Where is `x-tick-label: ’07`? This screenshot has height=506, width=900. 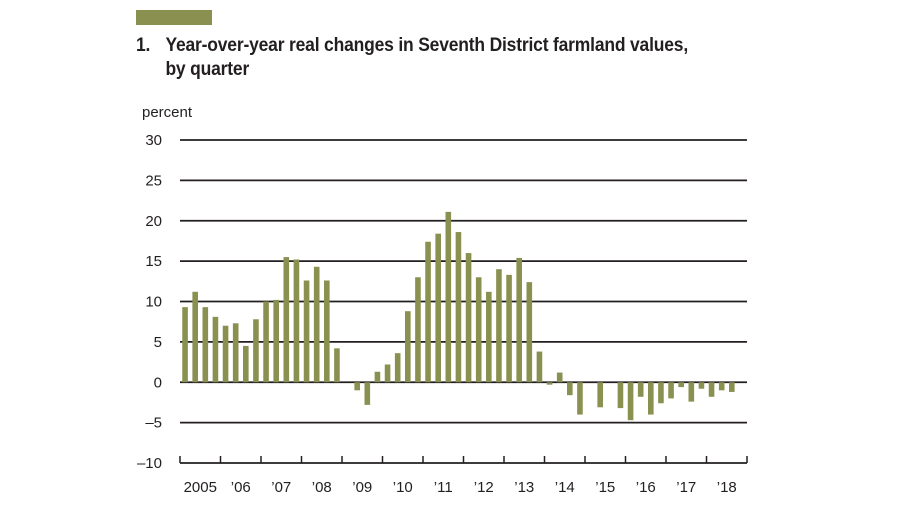 x-tick-label: ’07 is located at coordinates (281, 487).